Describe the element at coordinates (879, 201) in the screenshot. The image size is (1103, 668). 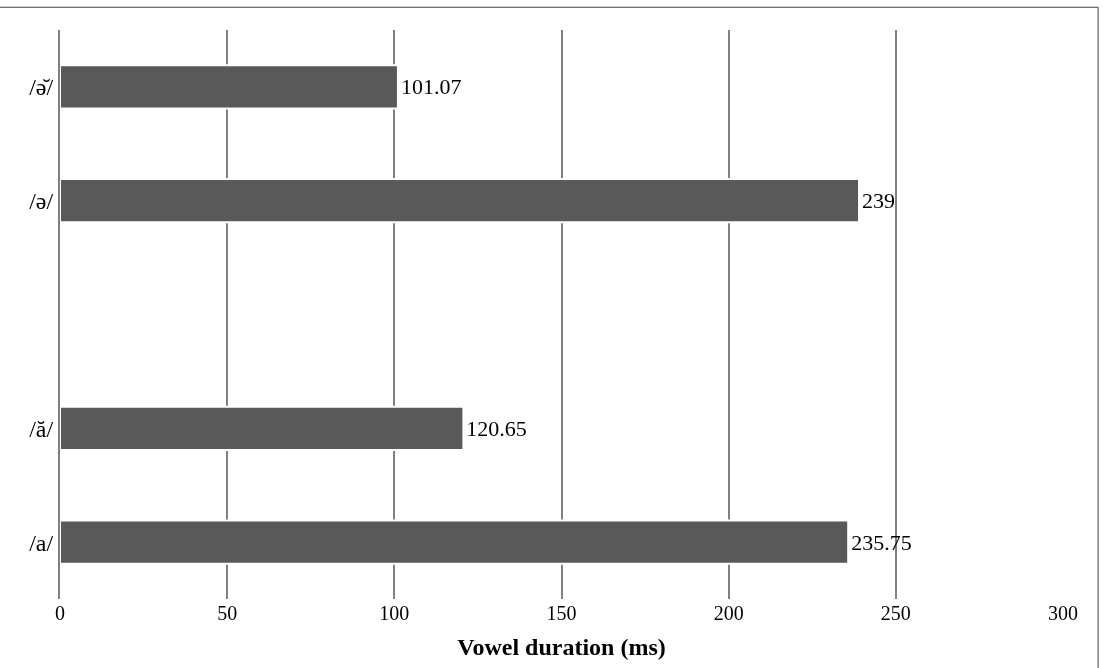
I see `data-label: 239` at that location.